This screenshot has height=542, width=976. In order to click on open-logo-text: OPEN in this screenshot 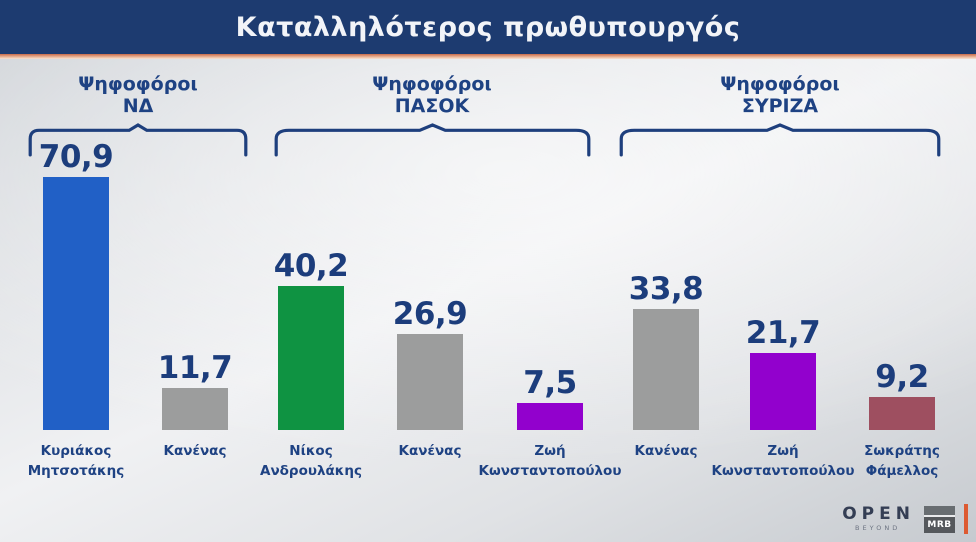, I will do `click(878, 514)`.